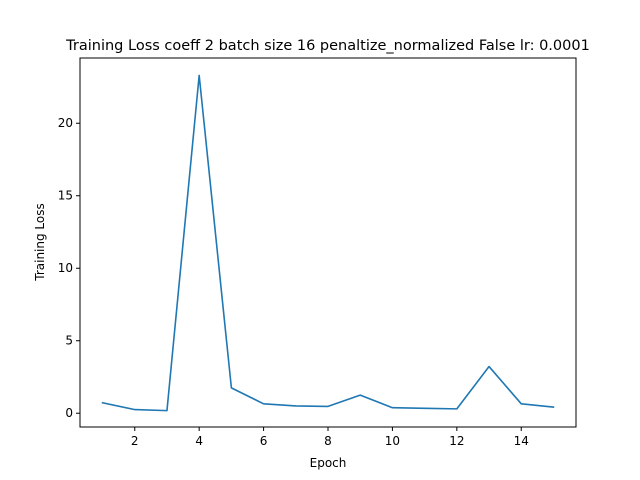 Image resolution: width=640 pixels, height=480 pixels. Describe the element at coordinates (135, 441) in the screenshot. I see `x-tick-label: 2` at that location.